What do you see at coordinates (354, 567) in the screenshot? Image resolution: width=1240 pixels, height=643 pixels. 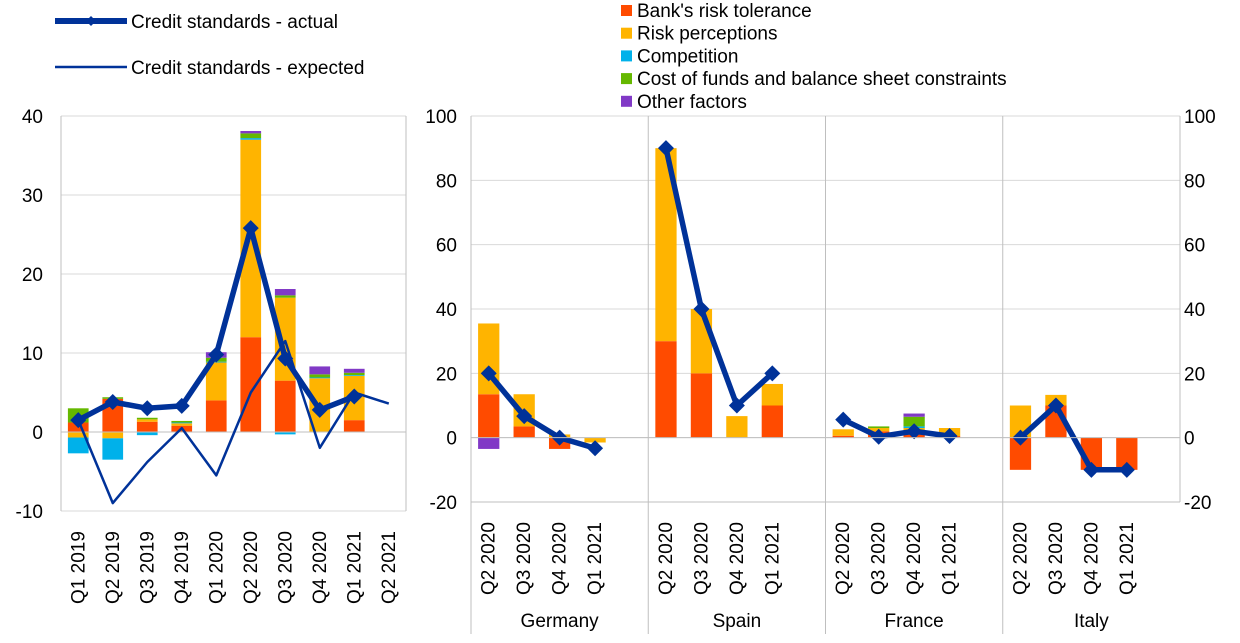 I see `left-xtick-label: Q1 2021` at bounding box center [354, 567].